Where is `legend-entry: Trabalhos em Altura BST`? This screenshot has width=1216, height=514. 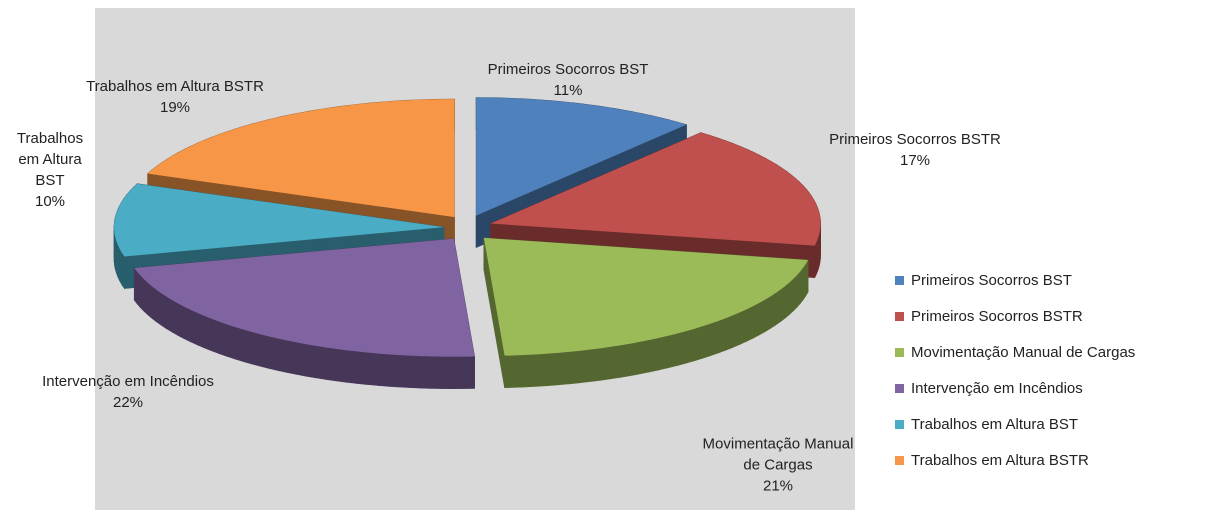 legend-entry: Trabalhos em Altura BST is located at coordinates (986, 424).